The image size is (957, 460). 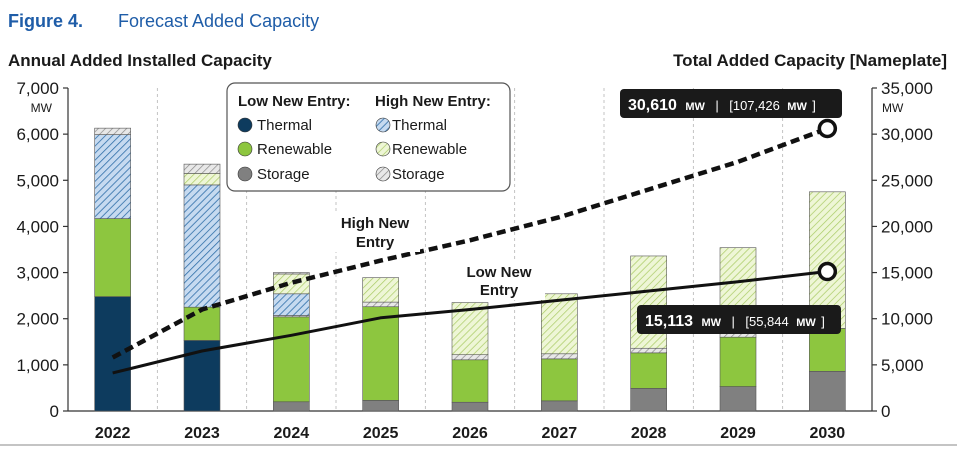 What do you see at coordinates (738, 433) in the screenshot?
I see `x-tick-label: 2029` at bounding box center [738, 433].